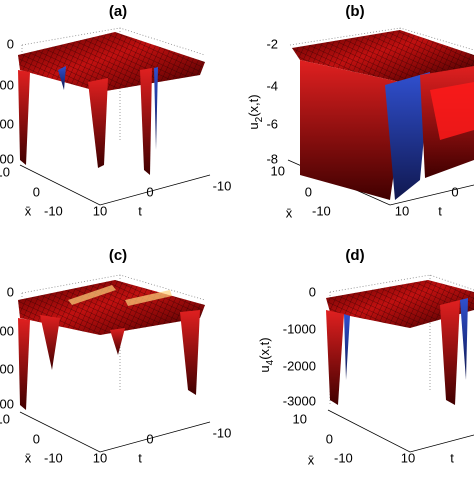  What do you see at coordinates (299, 400) in the screenshot?
I see `z-tick-label: -3000` at bounding box center [299, 400].